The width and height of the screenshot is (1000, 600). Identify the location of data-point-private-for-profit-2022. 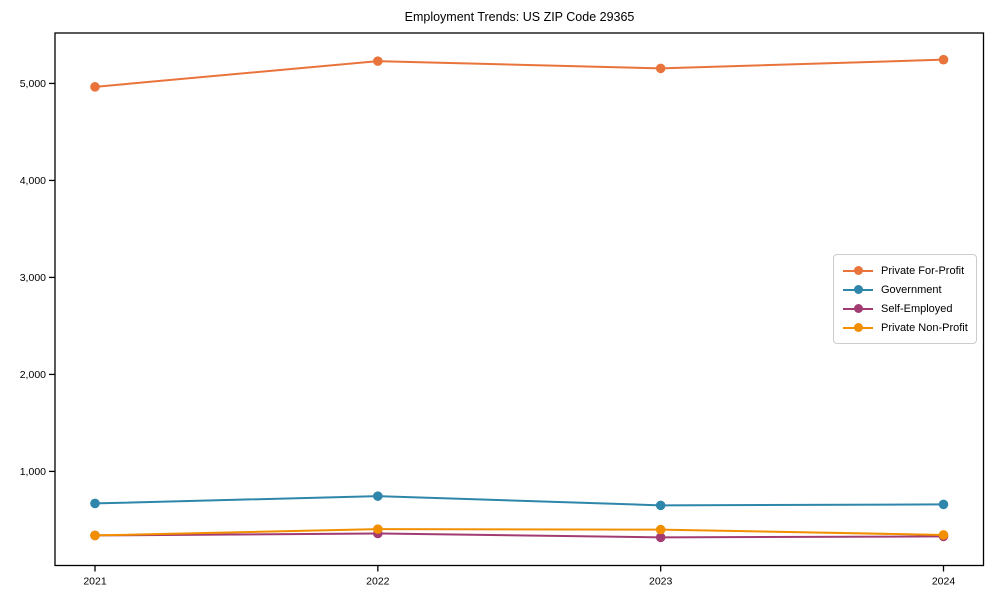
(378, 61).